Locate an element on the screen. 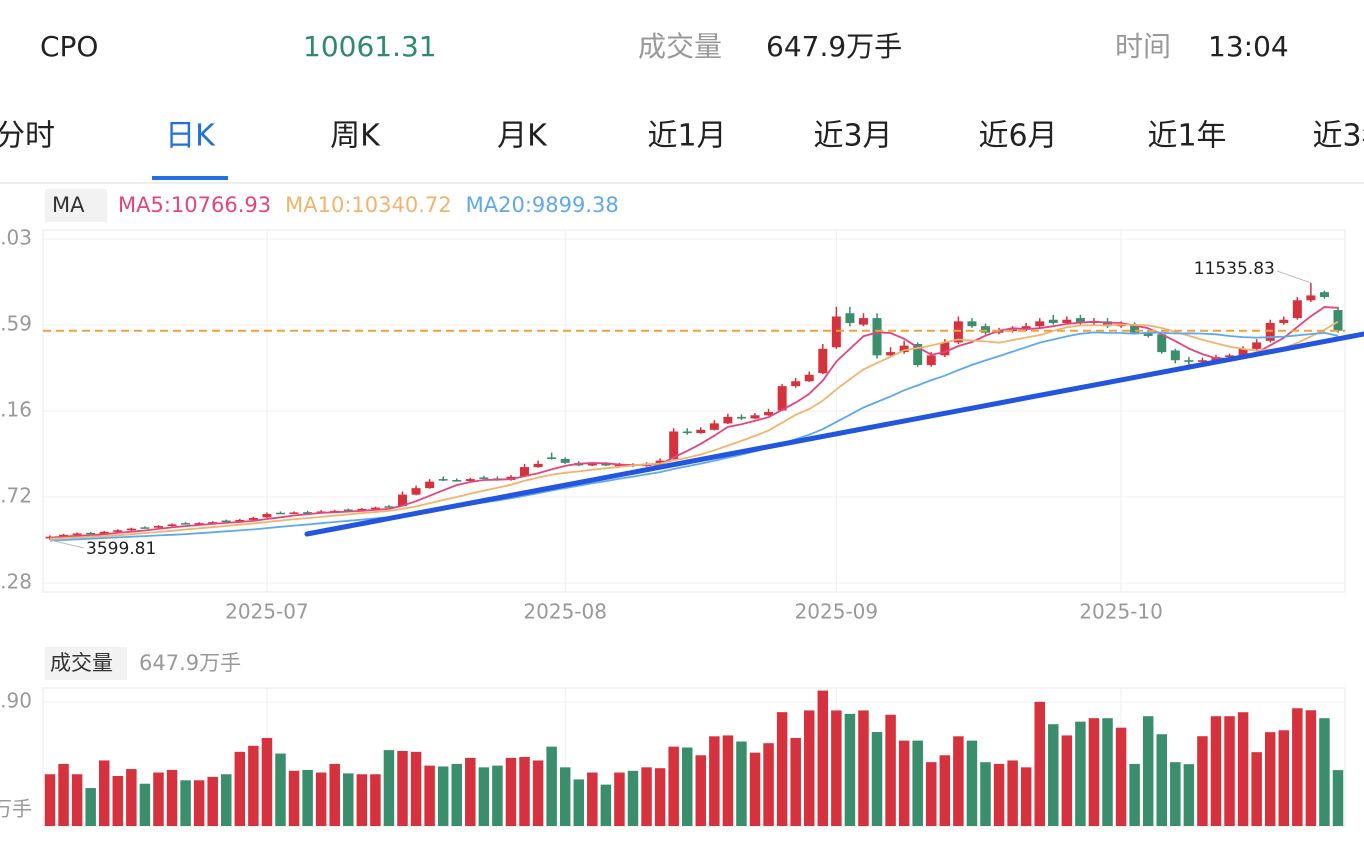 The width and height of the screenshot is (1364, 844). tab: 近3月 is located at coordinates (852, 136).